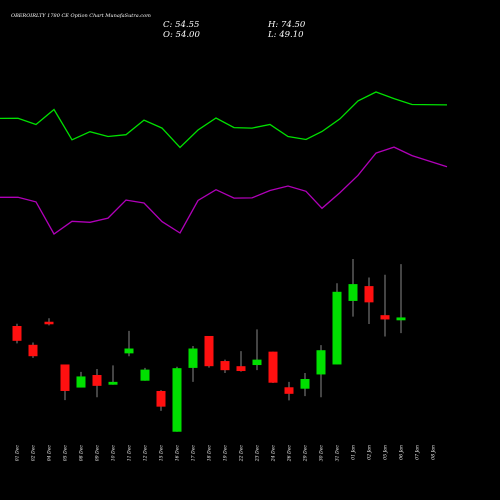 This screenshot has width=500, height=500. I want to click on x-tick-label: 11 Dec, so click(130, 453).